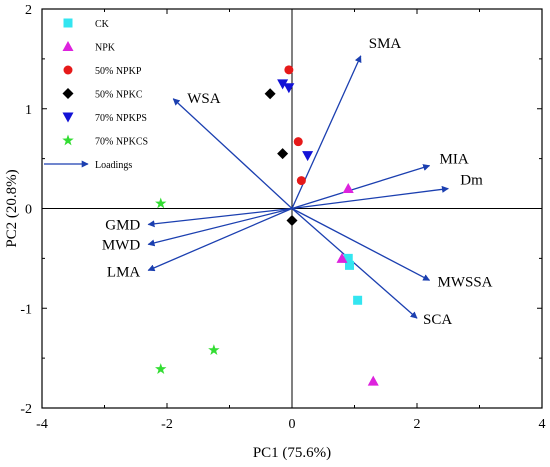 The height and width of the screenshot is (467, 550). What do you see at coordinates (465, 282) in the screenshot?
I see `loading-label-mwssa: MWSSA` at bounding box center [465, 282].